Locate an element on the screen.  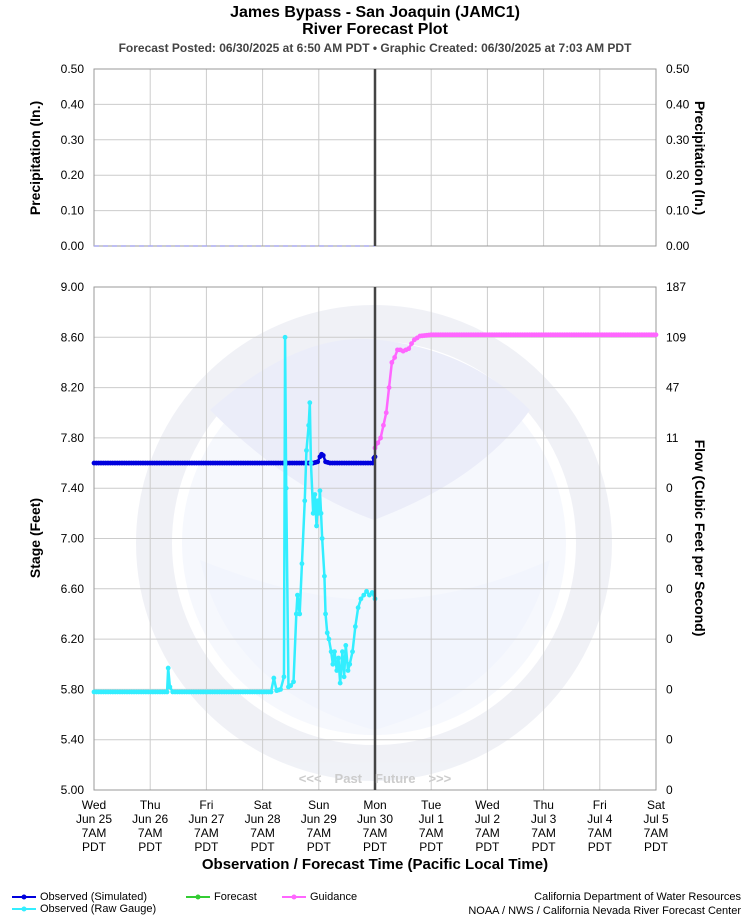
x-tick-label: Sat Jul 5 7AM PDT is located at coordinates (656, 826).